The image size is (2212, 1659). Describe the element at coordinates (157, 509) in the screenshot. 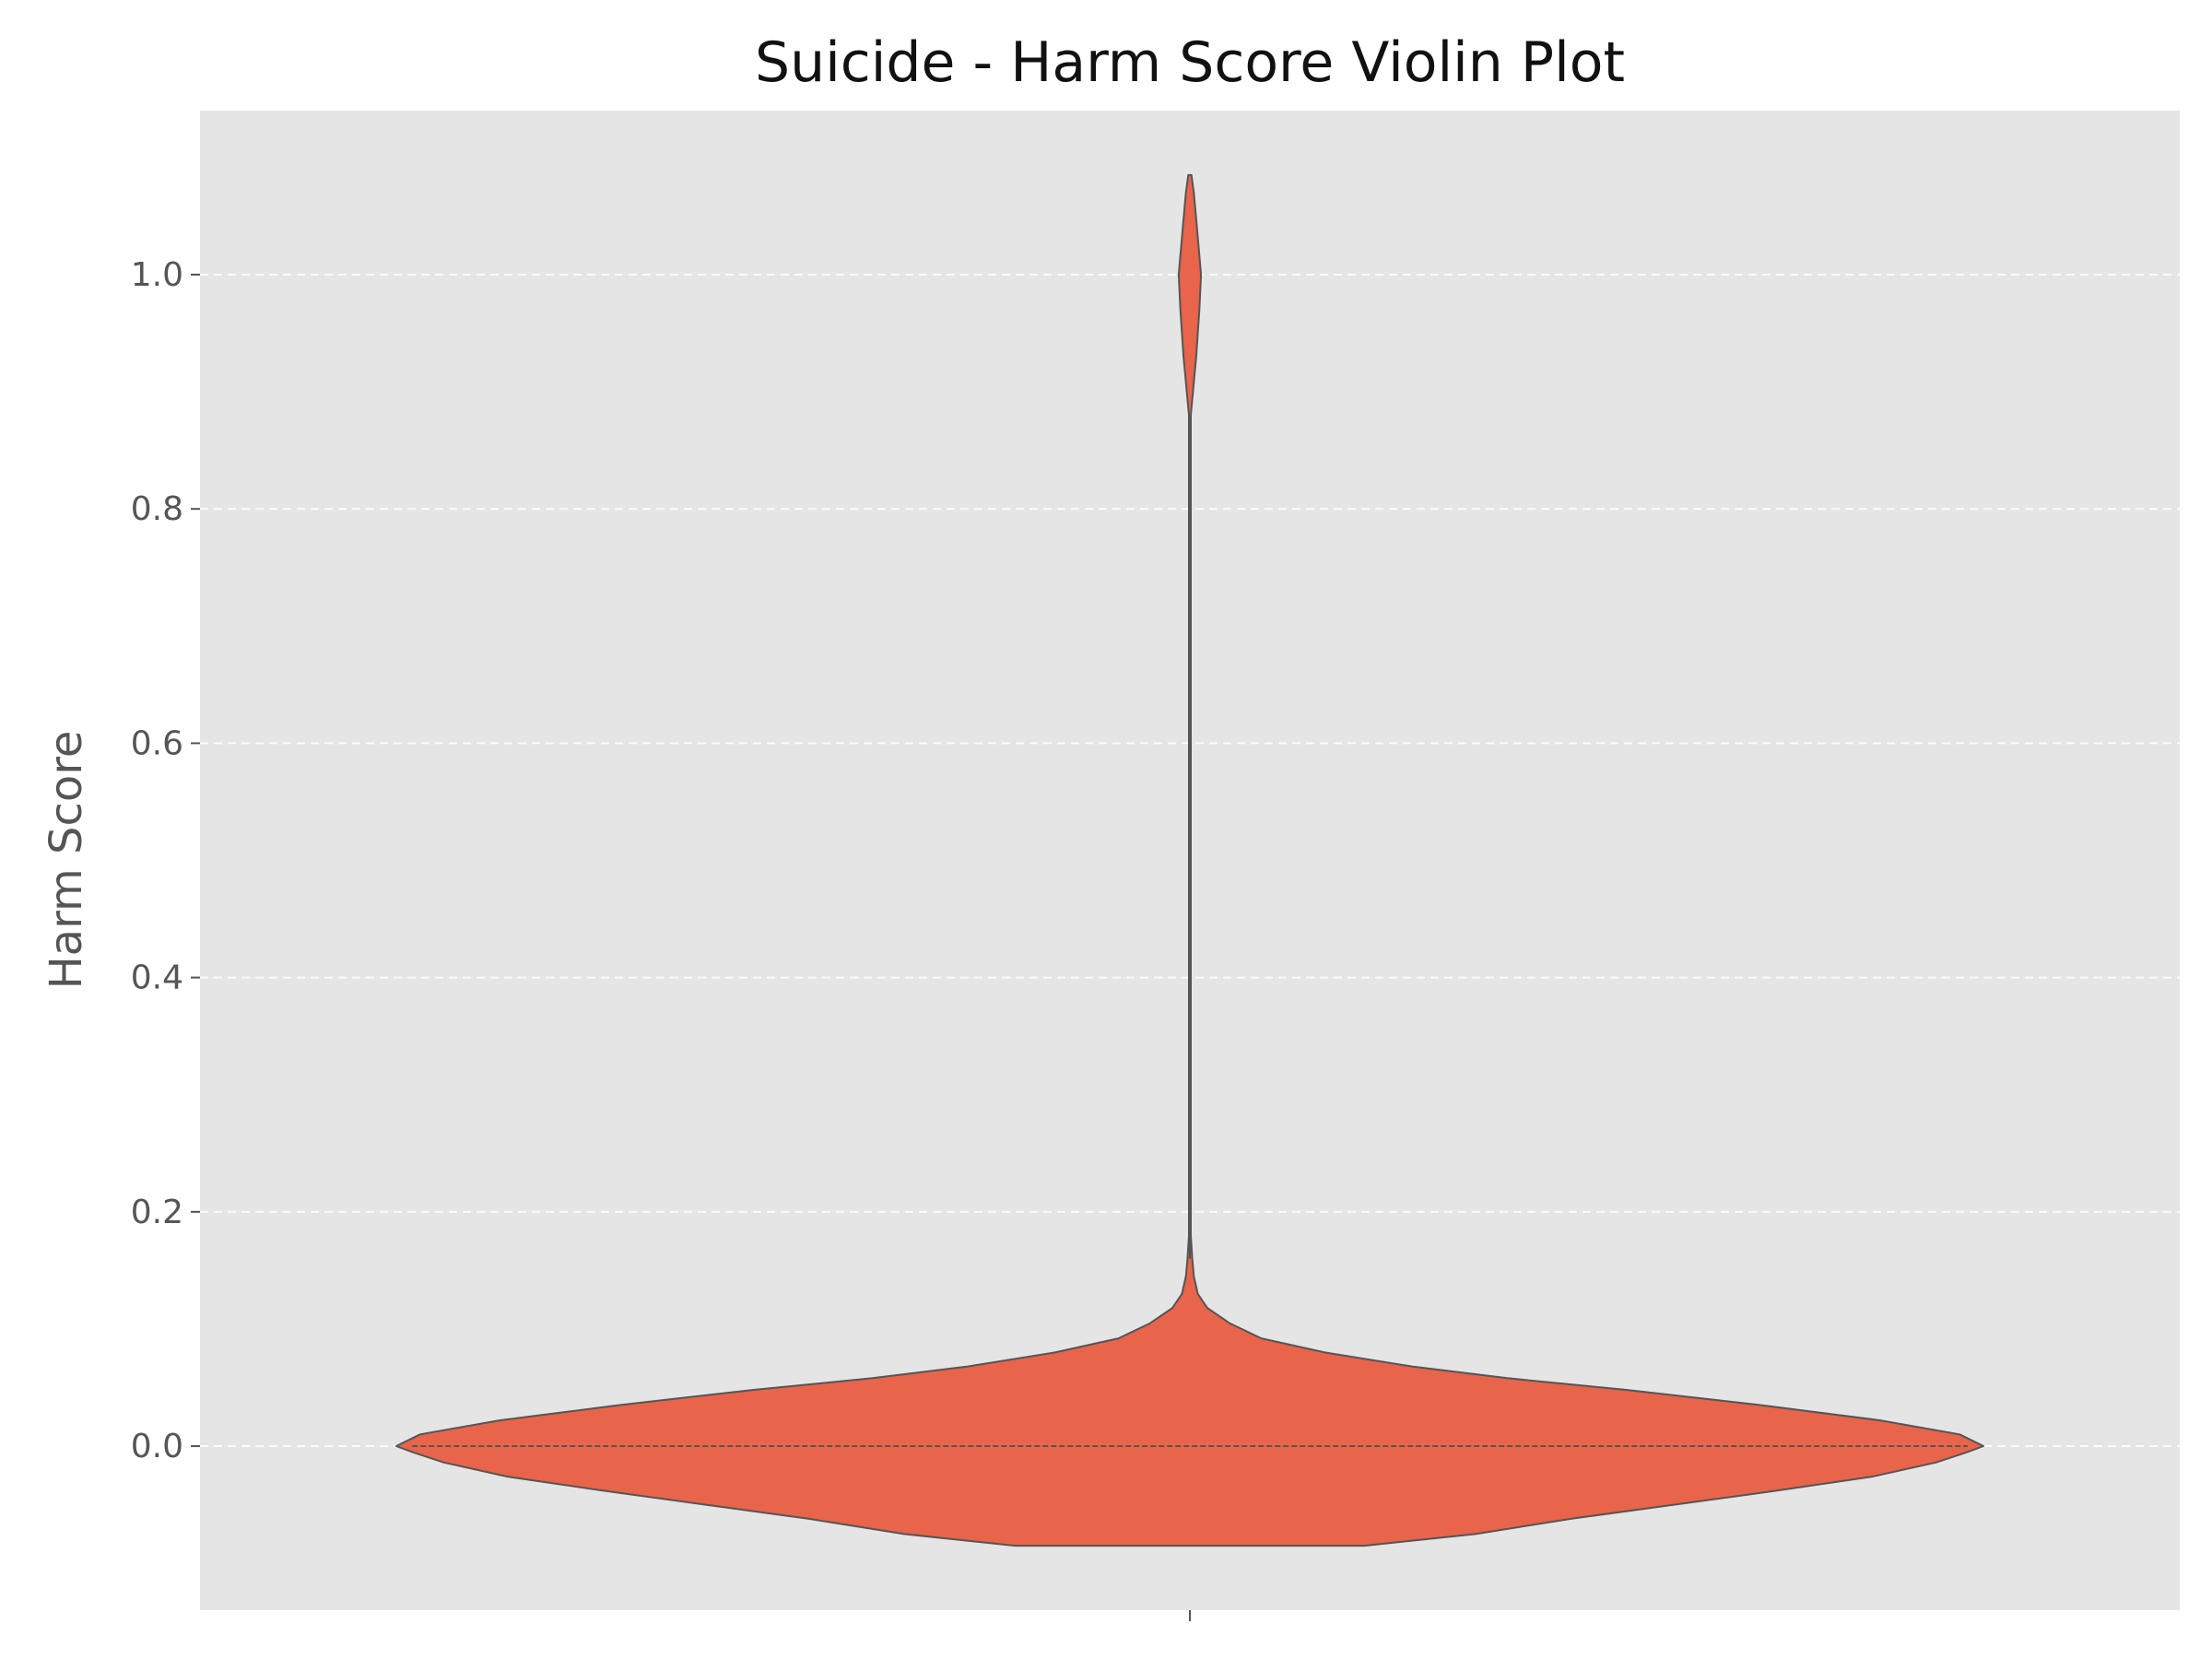

I see `y-tick-label: 0.8` at that location.